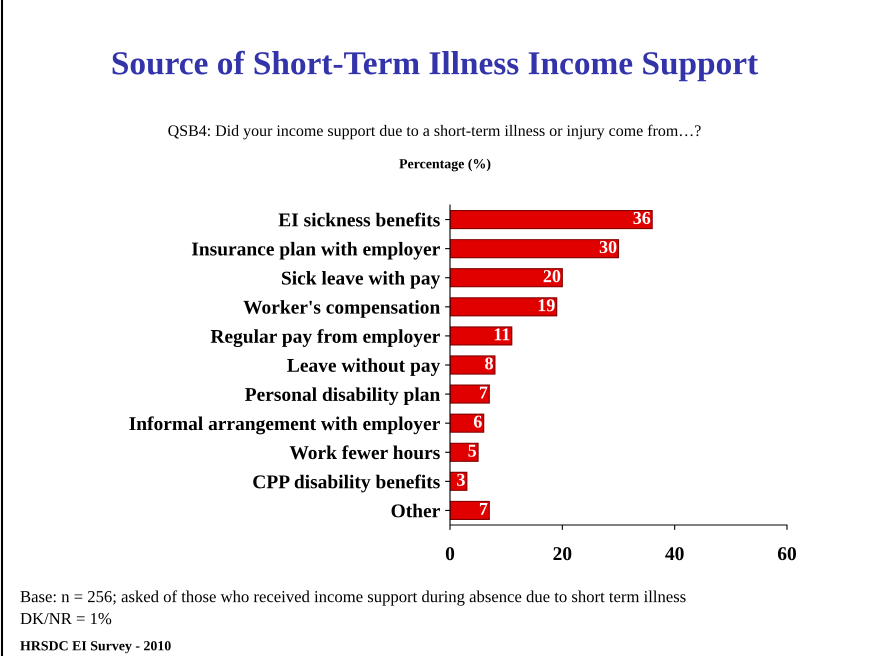 The width and height of the screenshot is (869, 656). Describe the element at coordinates (787, 553) in the screenshot. I see `x-tick-label: 60` at that location.